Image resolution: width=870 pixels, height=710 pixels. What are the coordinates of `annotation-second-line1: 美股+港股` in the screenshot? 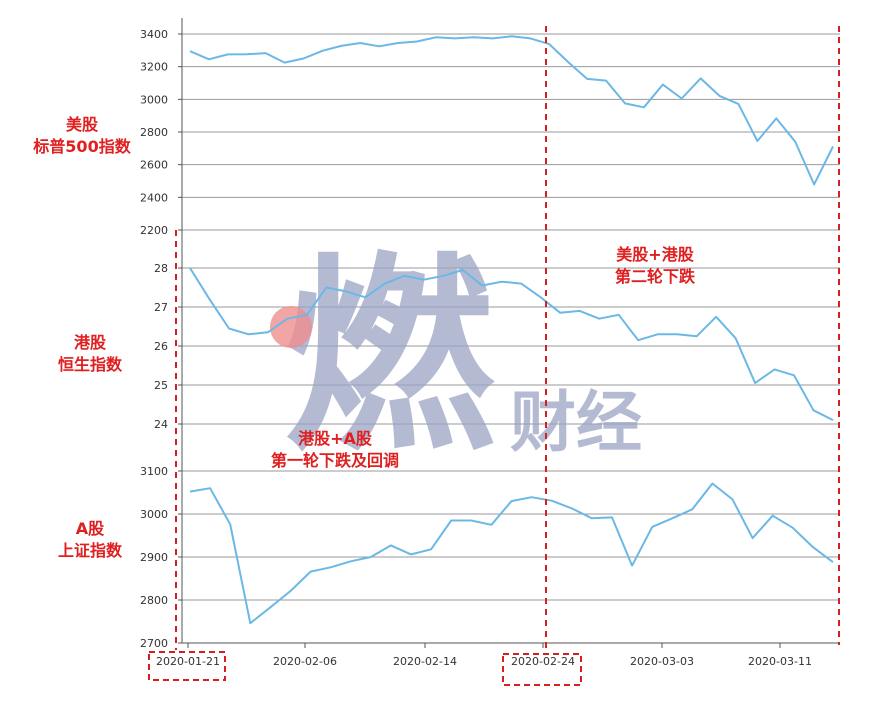 It's located at (655, 254).